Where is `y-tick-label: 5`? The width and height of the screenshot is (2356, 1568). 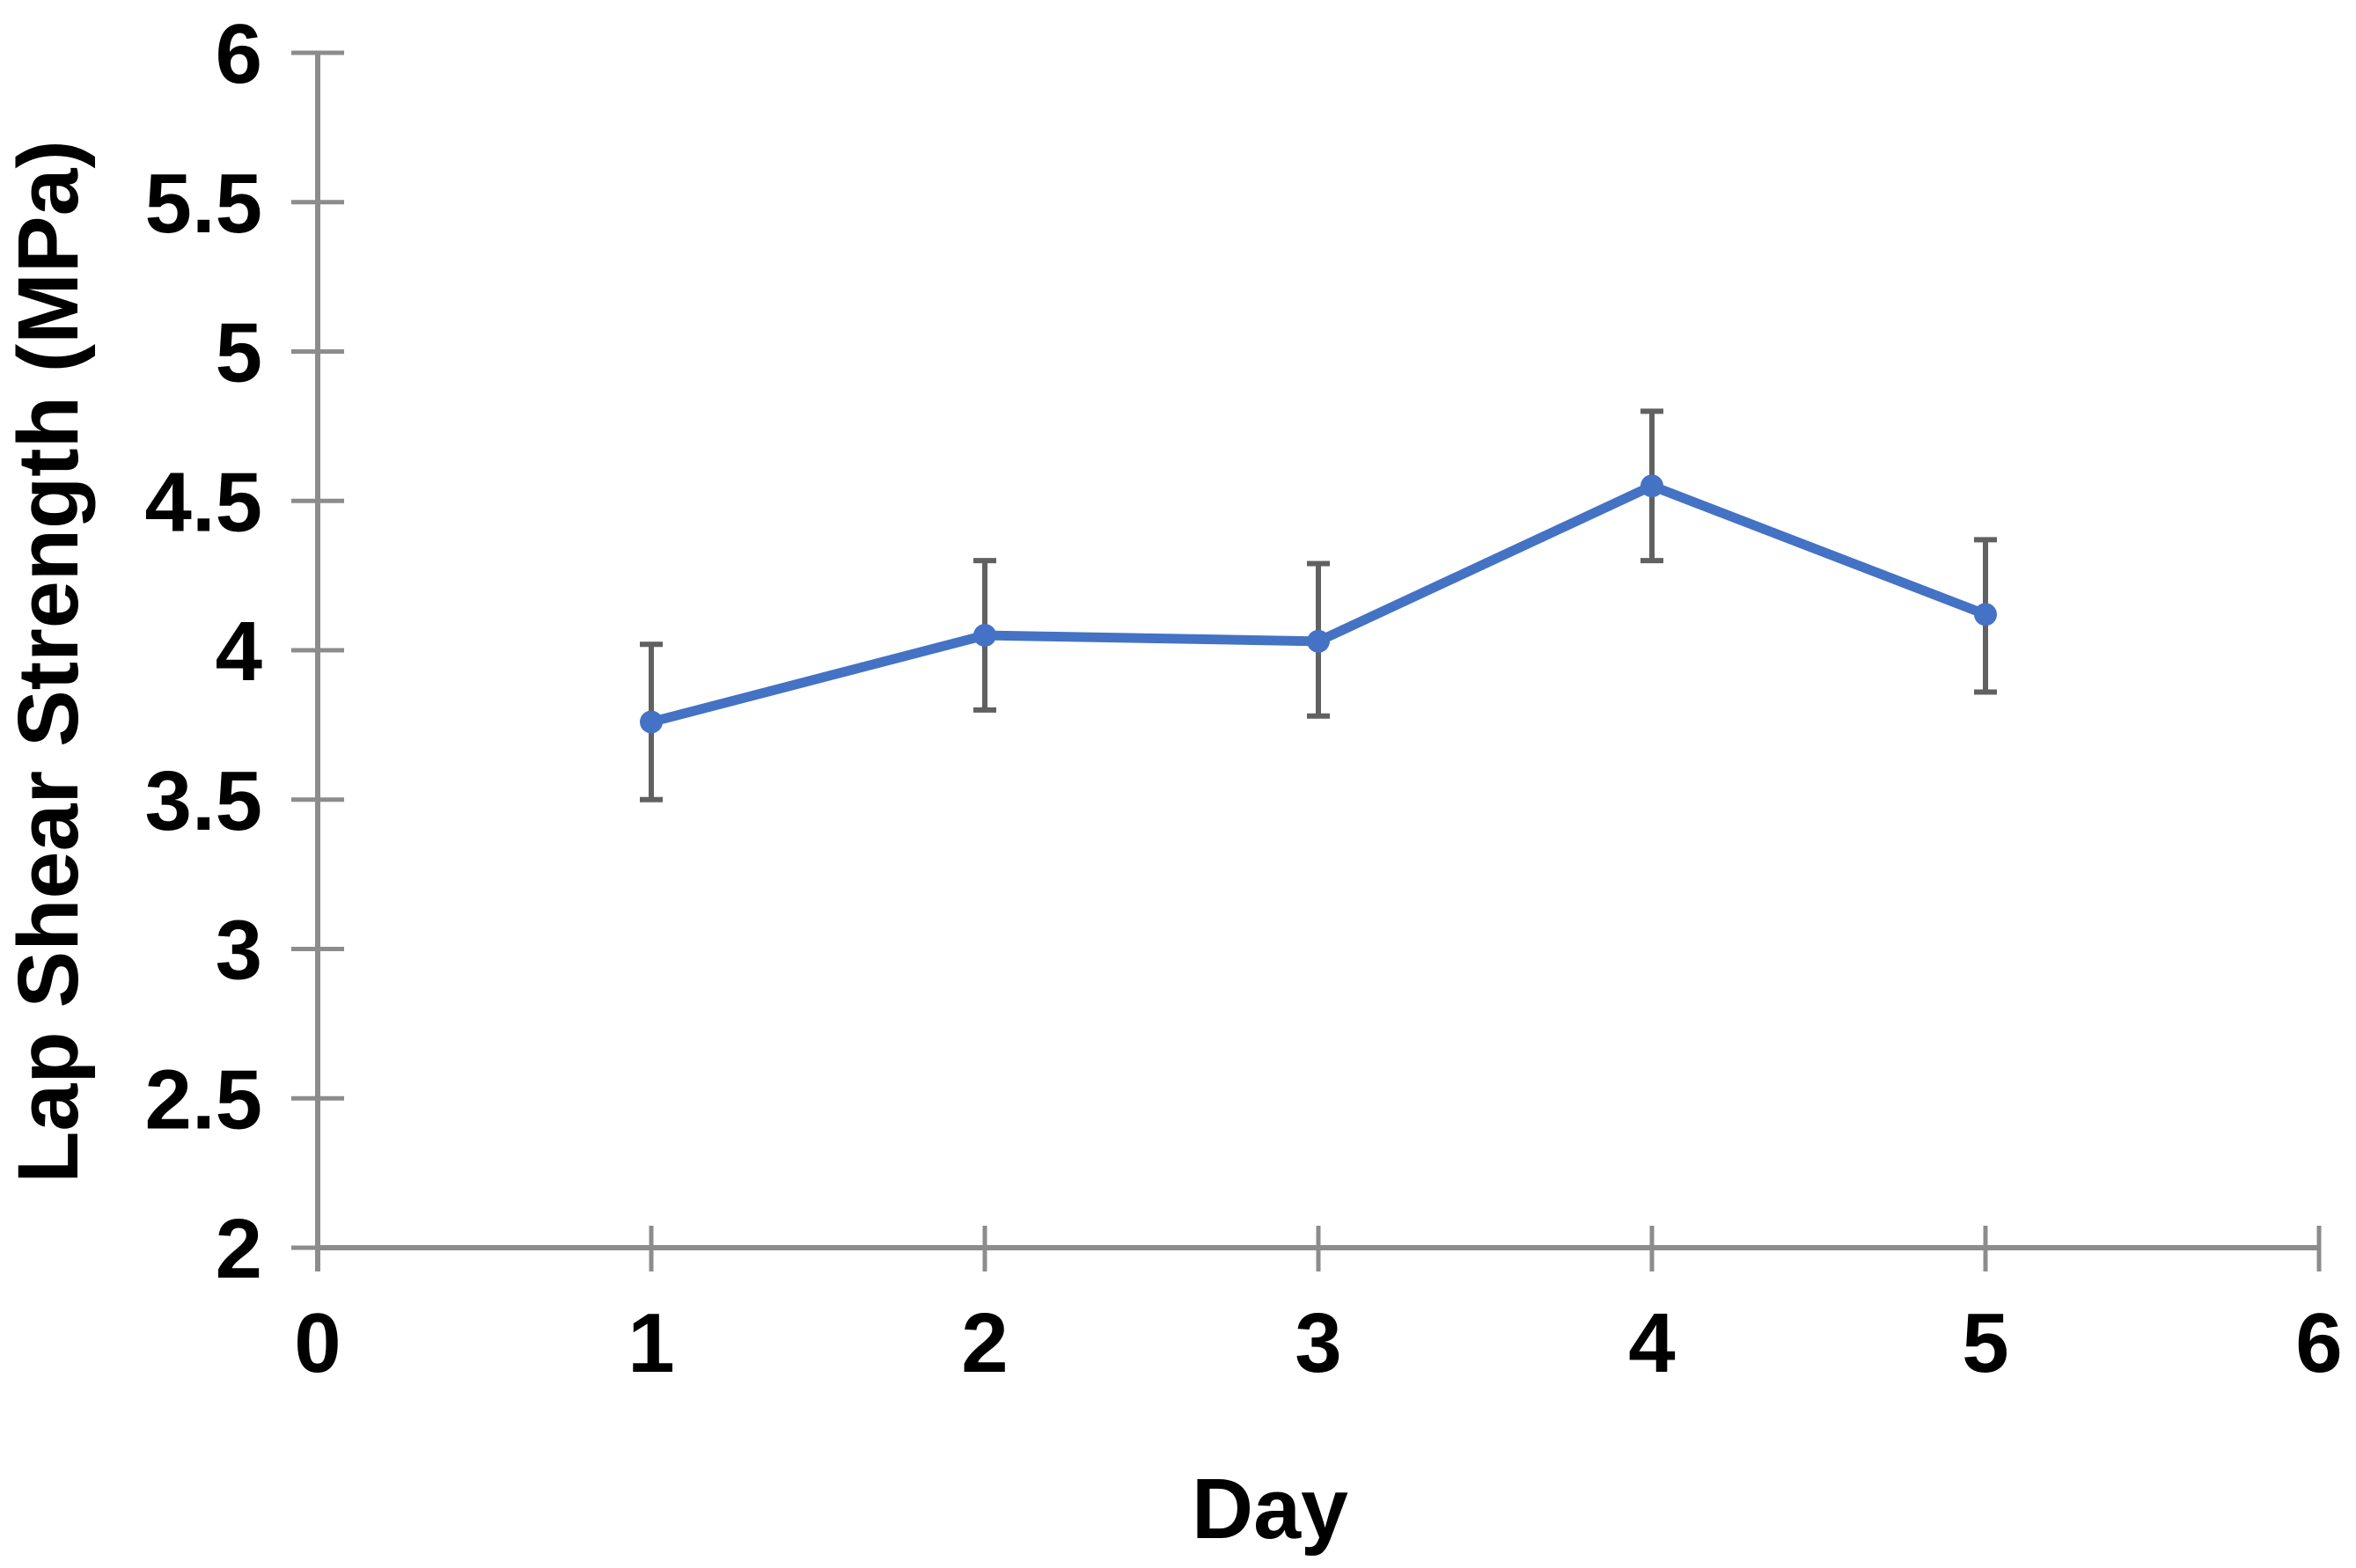
y-tick-label: 5 is located at coordinates (239, 353).